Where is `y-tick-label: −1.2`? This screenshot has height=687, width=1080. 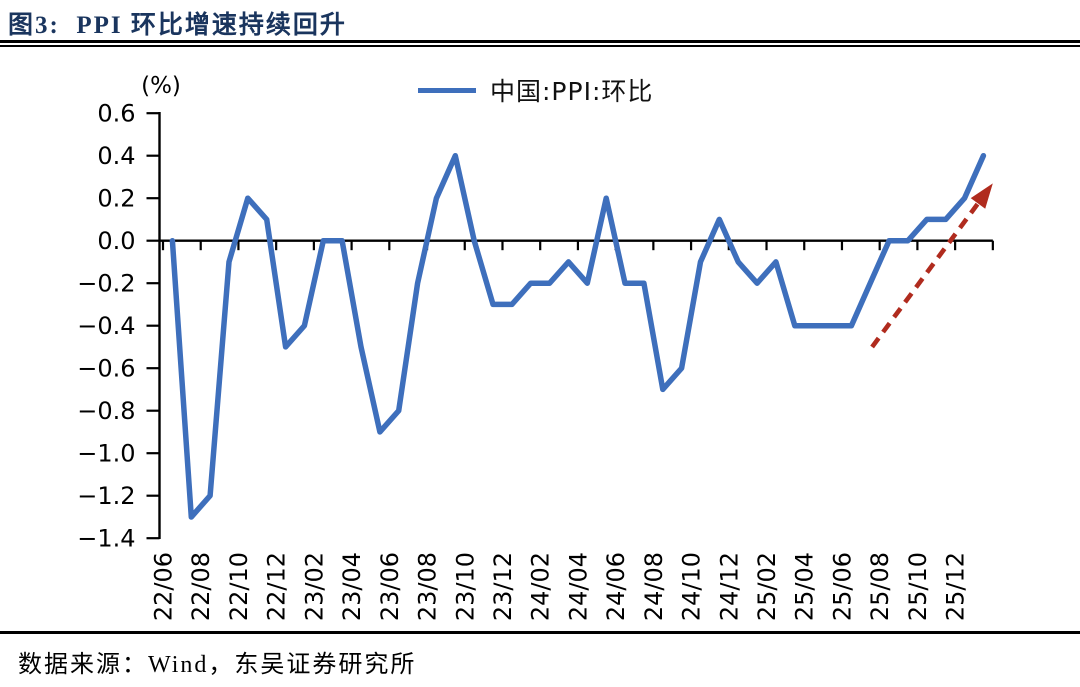 y-tick-label: −1.2 is located at coordinates (106, 496).